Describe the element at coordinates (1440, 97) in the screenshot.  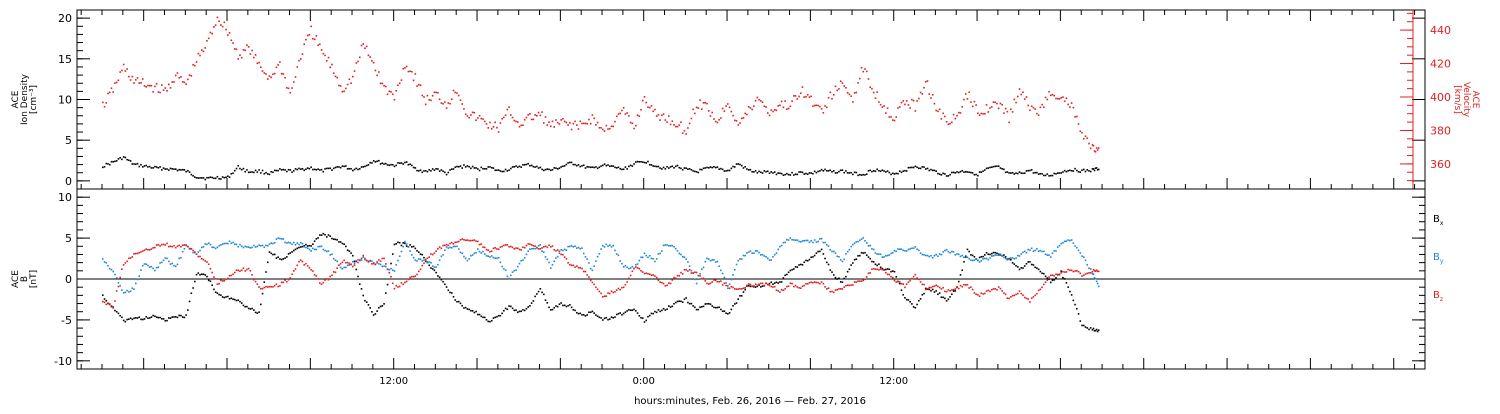
I see `velocity-tick-label: 400` at that location.